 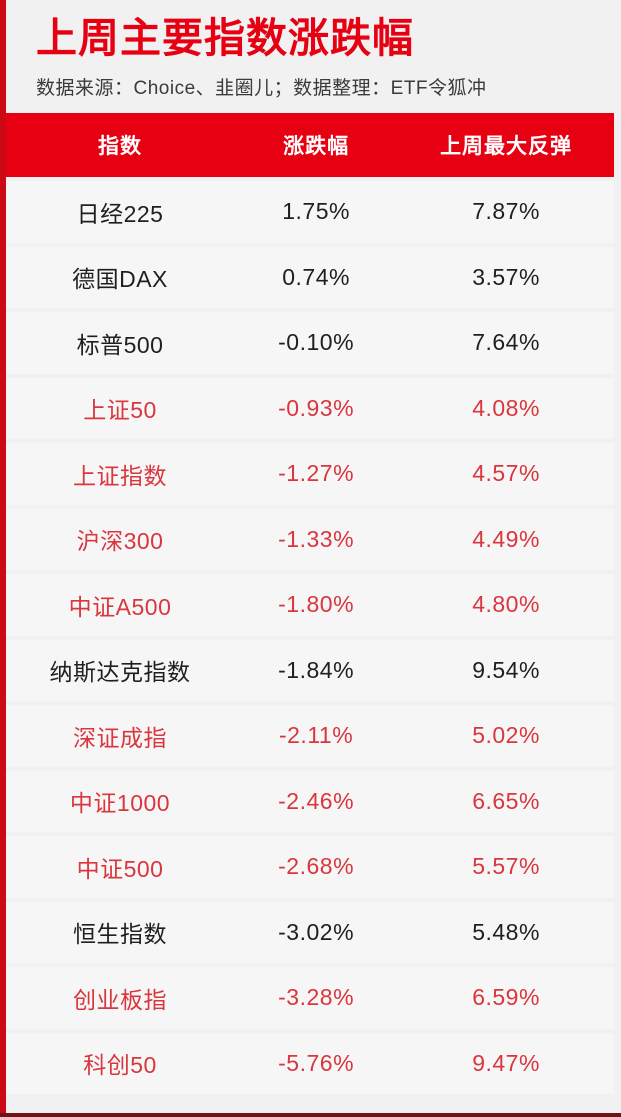 I want to click on table-header-row: 指数 涨跌幅 上周最大反弹, so click(x=310, y=145).